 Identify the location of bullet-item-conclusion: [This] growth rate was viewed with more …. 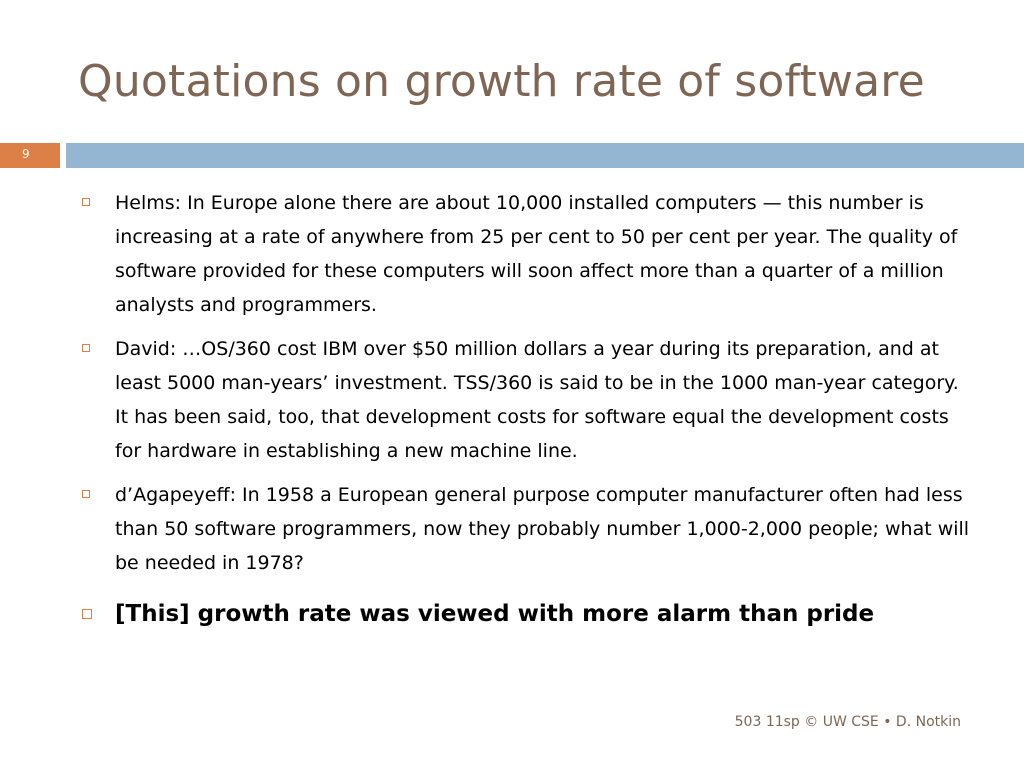
(527, 614).